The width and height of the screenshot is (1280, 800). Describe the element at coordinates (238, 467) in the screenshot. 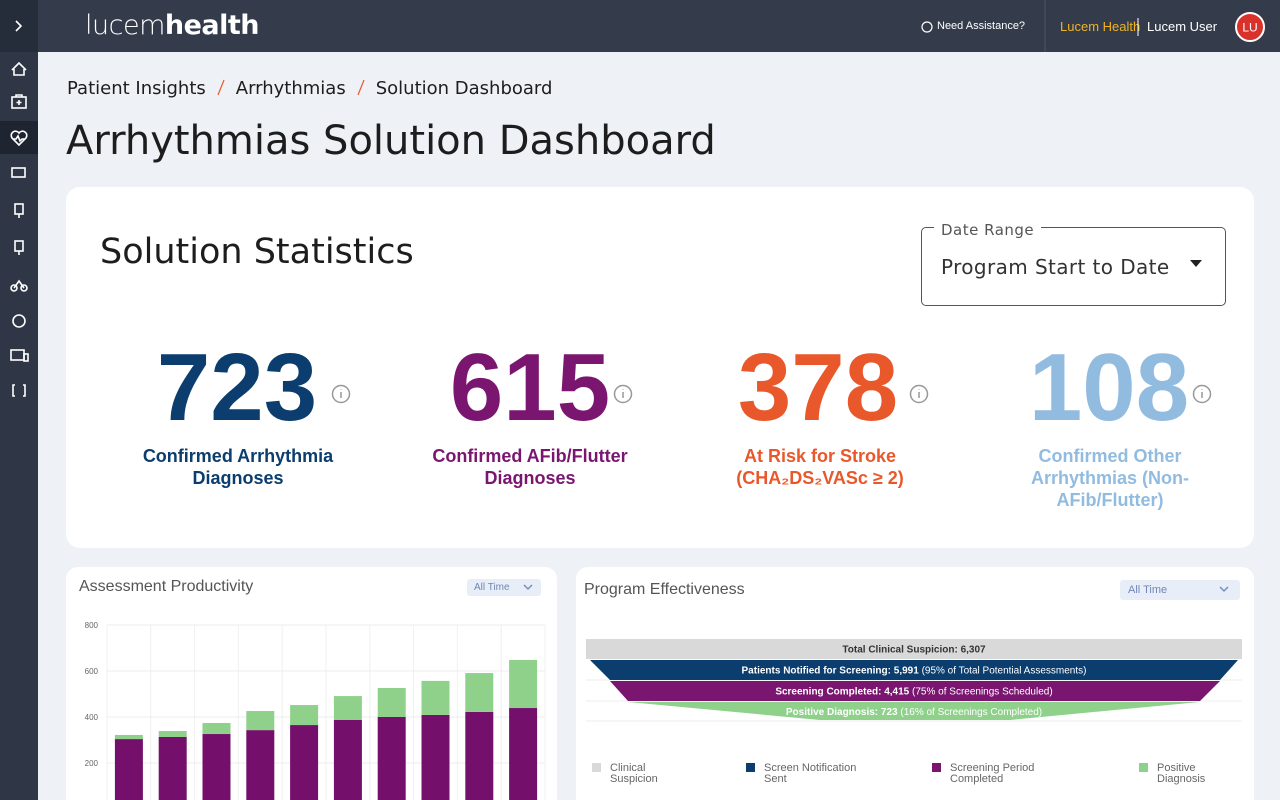

I see `stat-label: Confirmed Arrhythmia Diagnoses` at that location.